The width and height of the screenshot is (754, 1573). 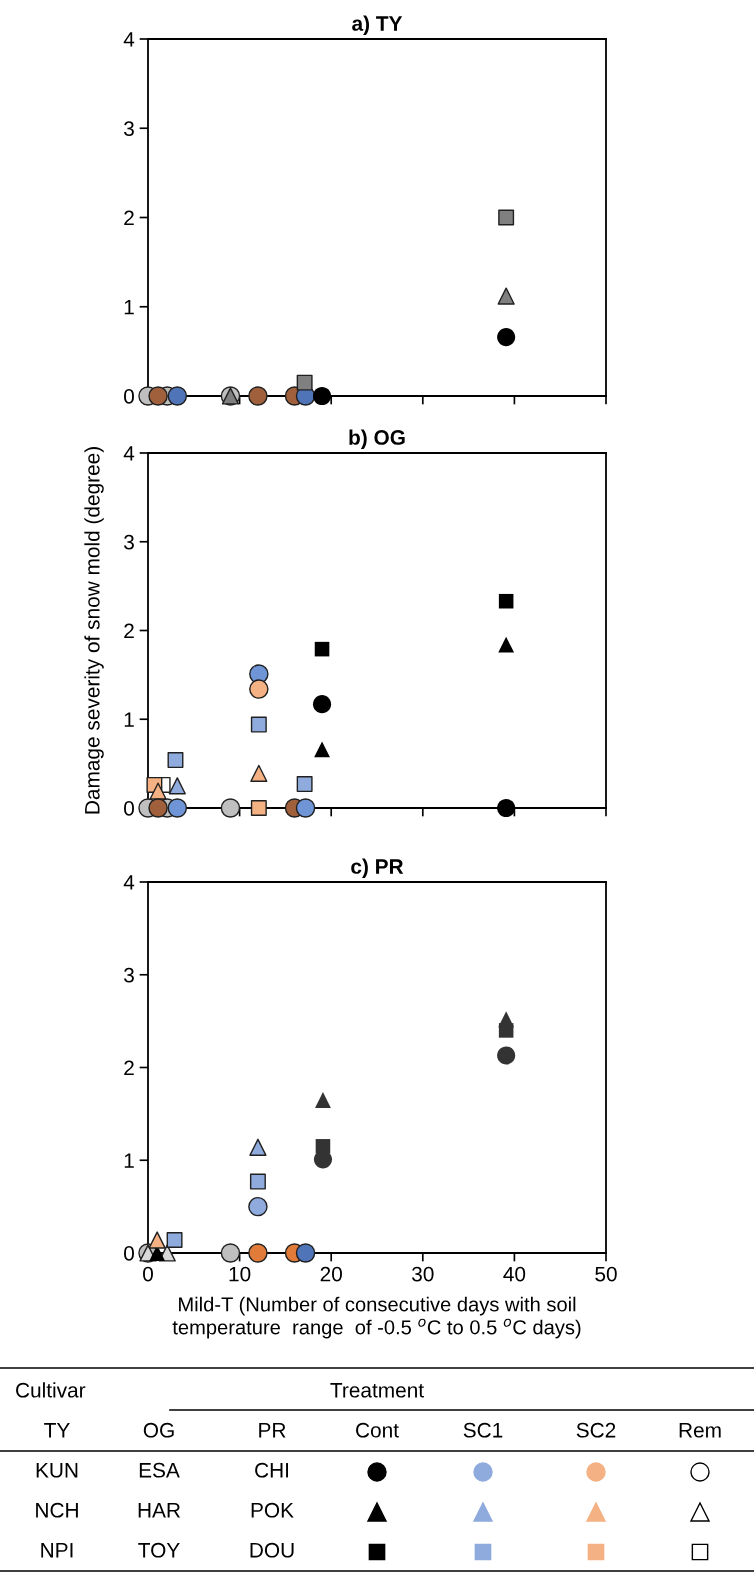 I want to click on text: SC1, so click(x=483, y=1430).